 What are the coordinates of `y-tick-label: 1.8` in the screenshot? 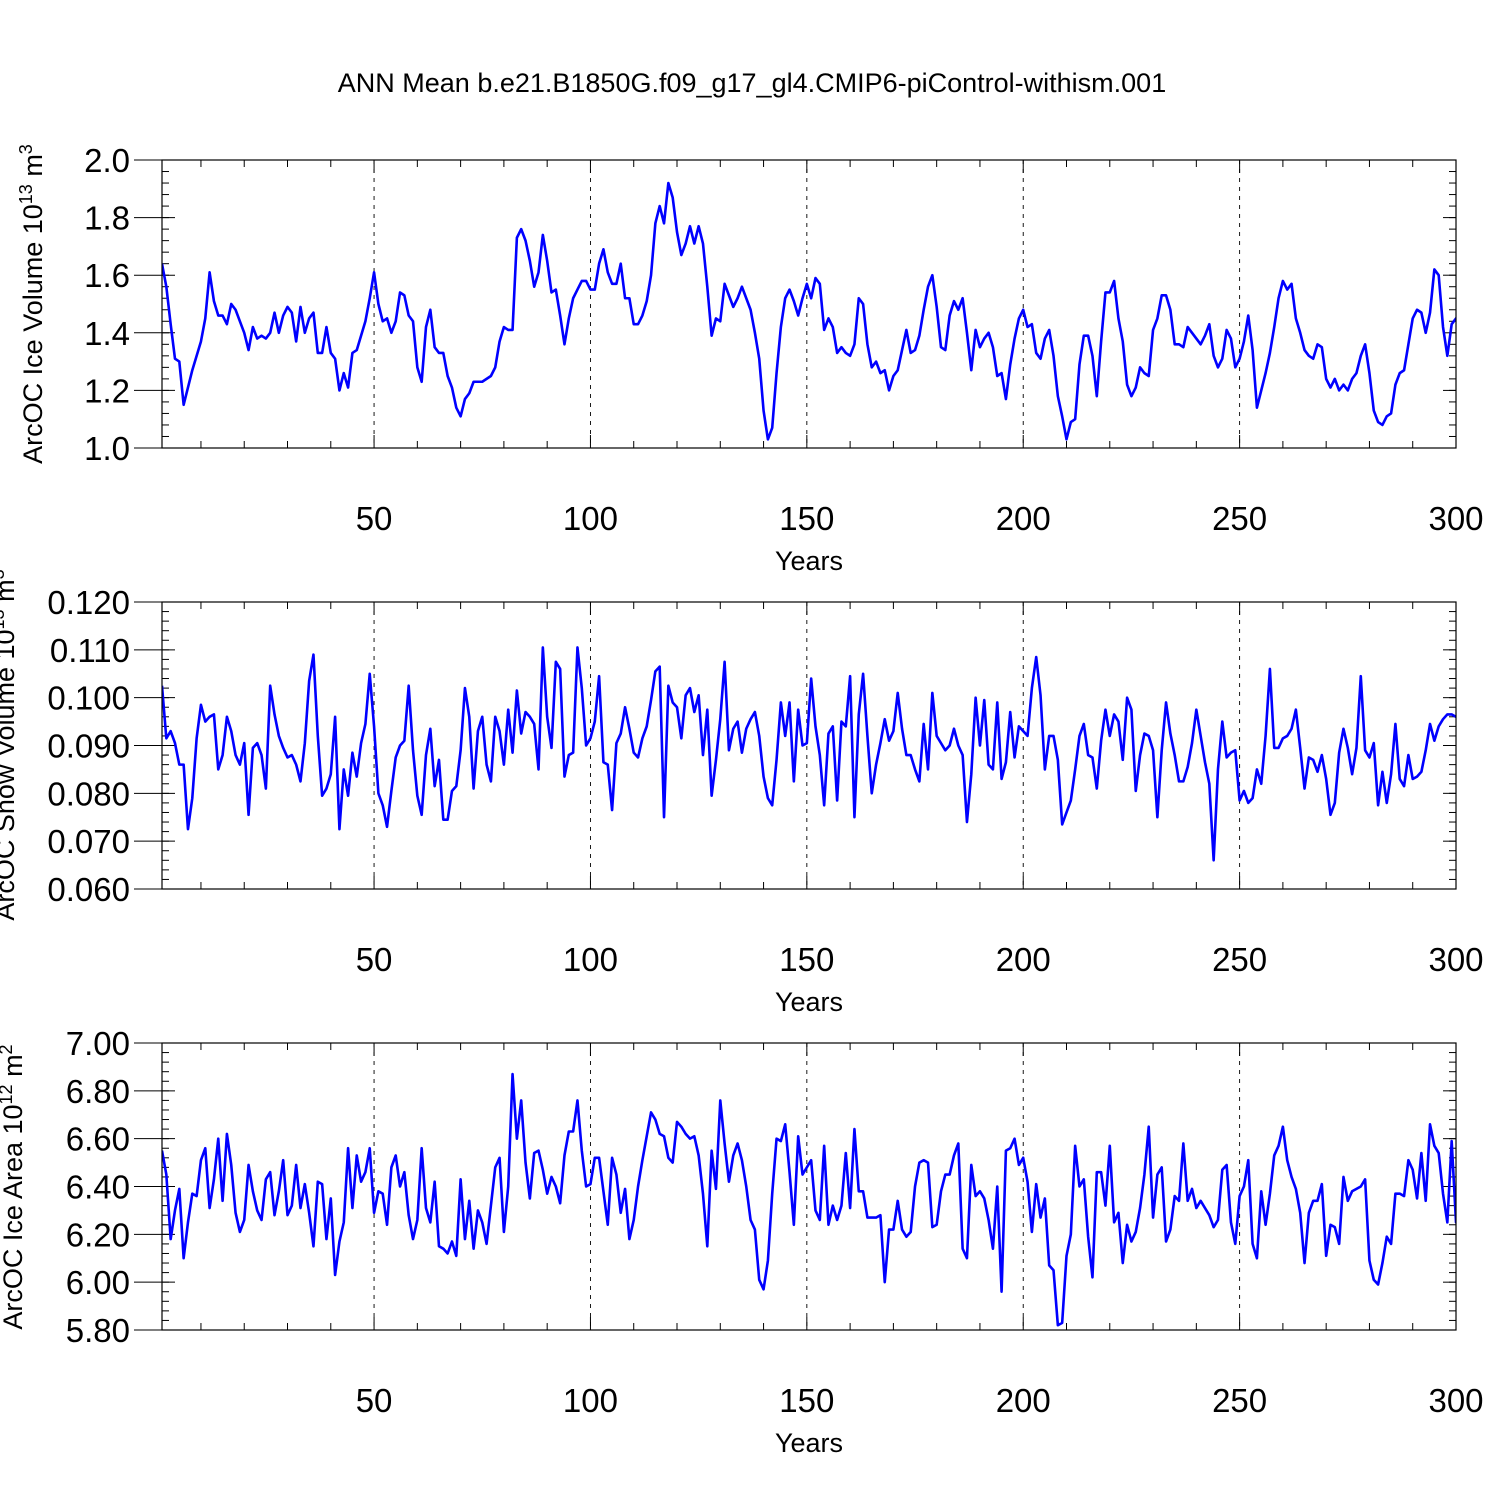 It's located at (107, 218).